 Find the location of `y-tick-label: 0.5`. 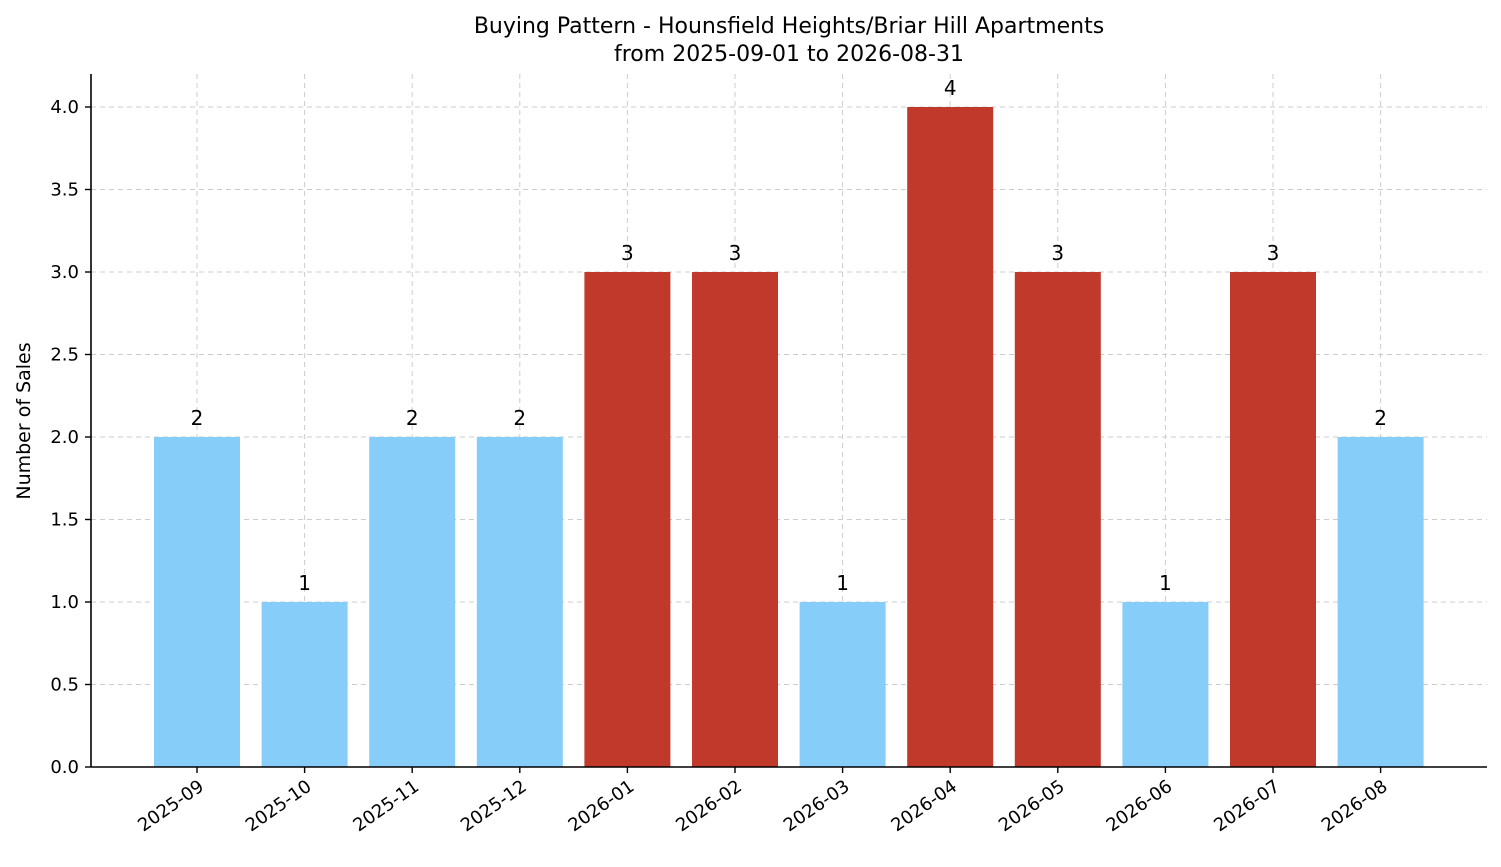

y-tick-label: 0.5 is located at coordinates (64, 685).